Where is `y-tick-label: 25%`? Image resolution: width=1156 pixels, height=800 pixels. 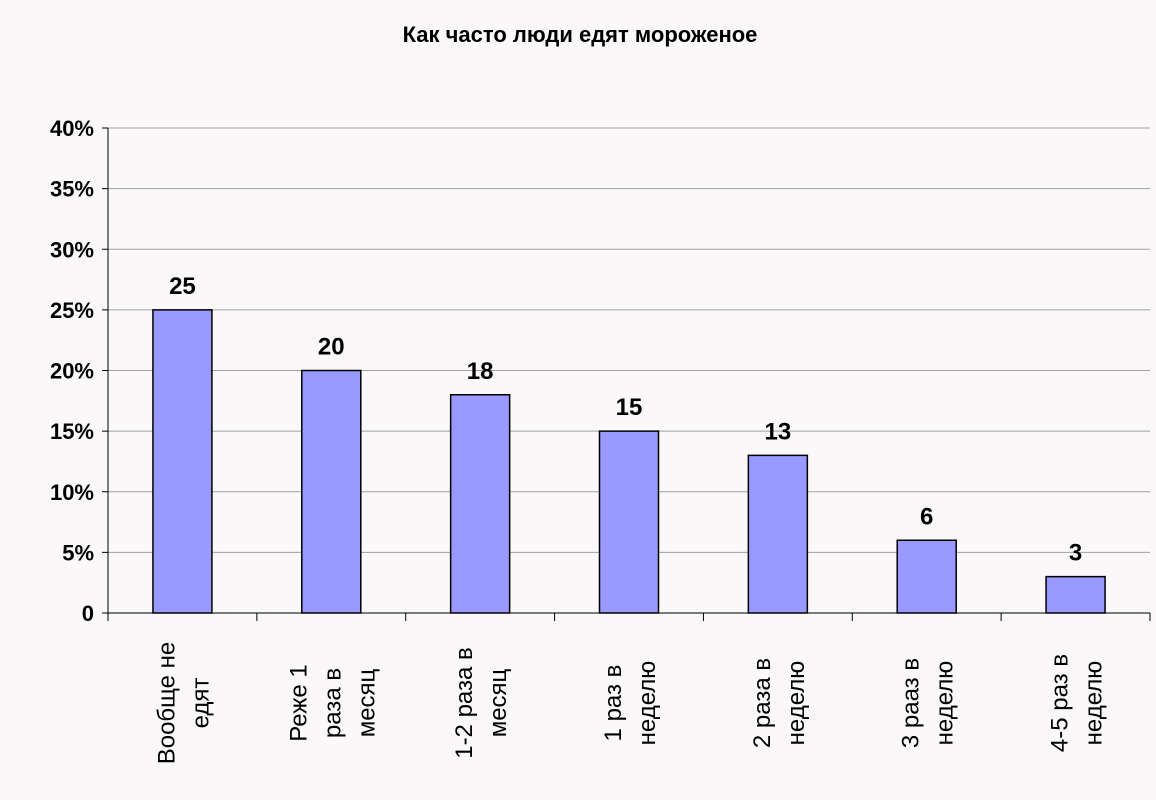 y-tick-label: 25% is located at coordinates (72, 310).